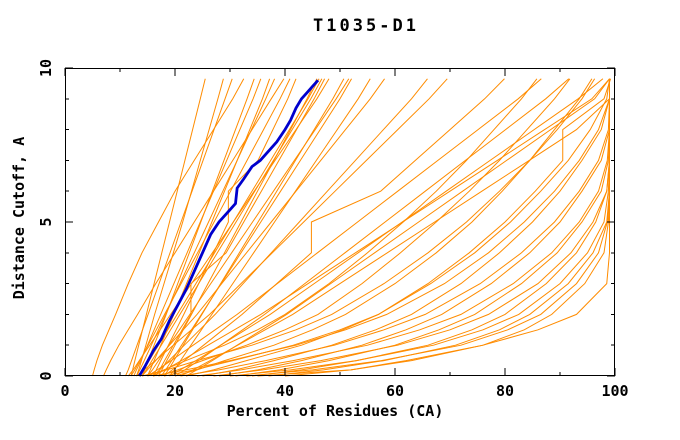 The image size is (680, 440). What do you see at coordinates (175, 391) in the screenshot?
I see `x-tick-label: 20` at bounding box center [175, 391].